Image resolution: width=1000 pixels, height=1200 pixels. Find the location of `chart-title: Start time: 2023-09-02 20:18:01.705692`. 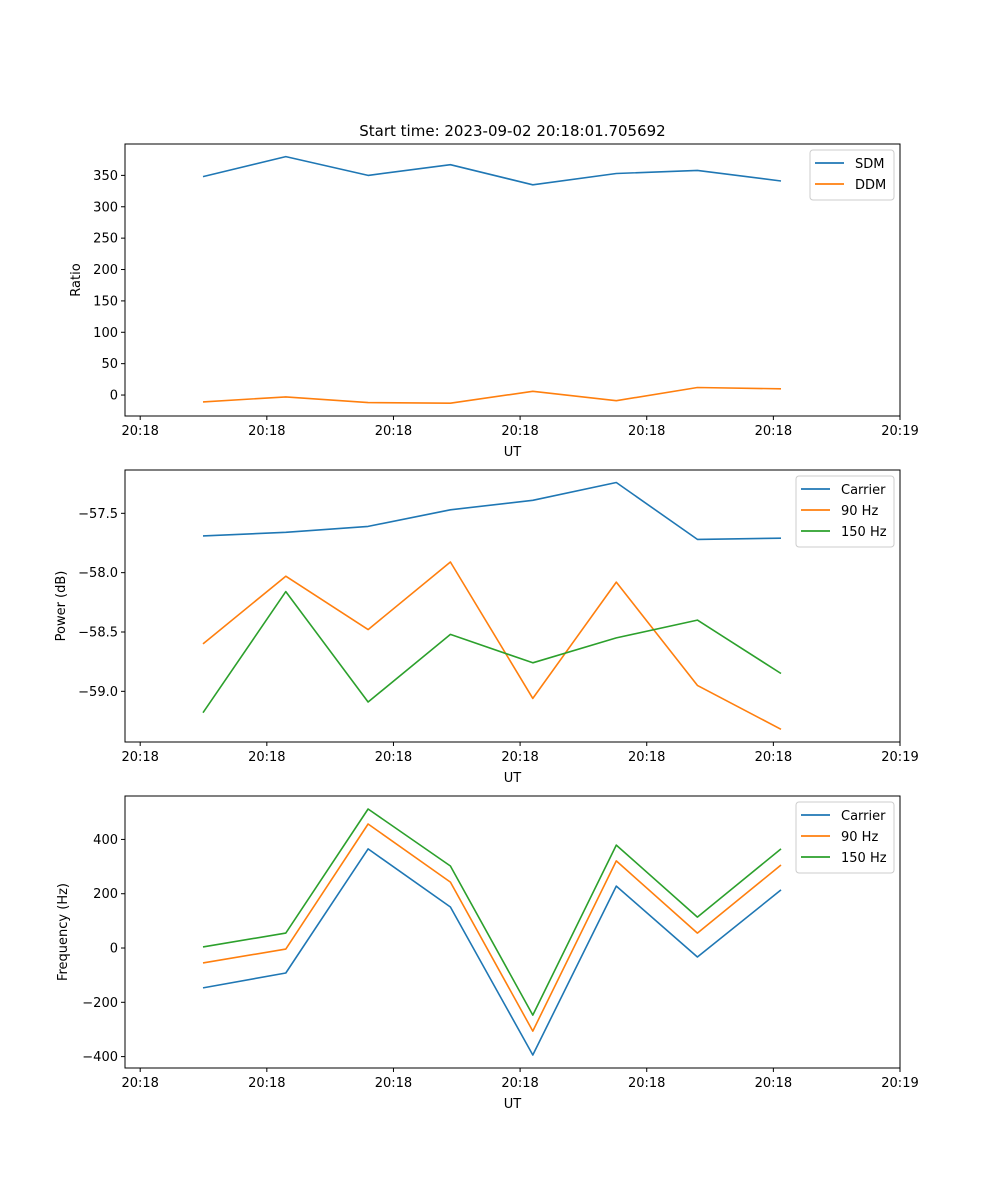

chart-title: Start time: 2023-09-02 20:18:01.705692 is located at coordinates (512, 131).